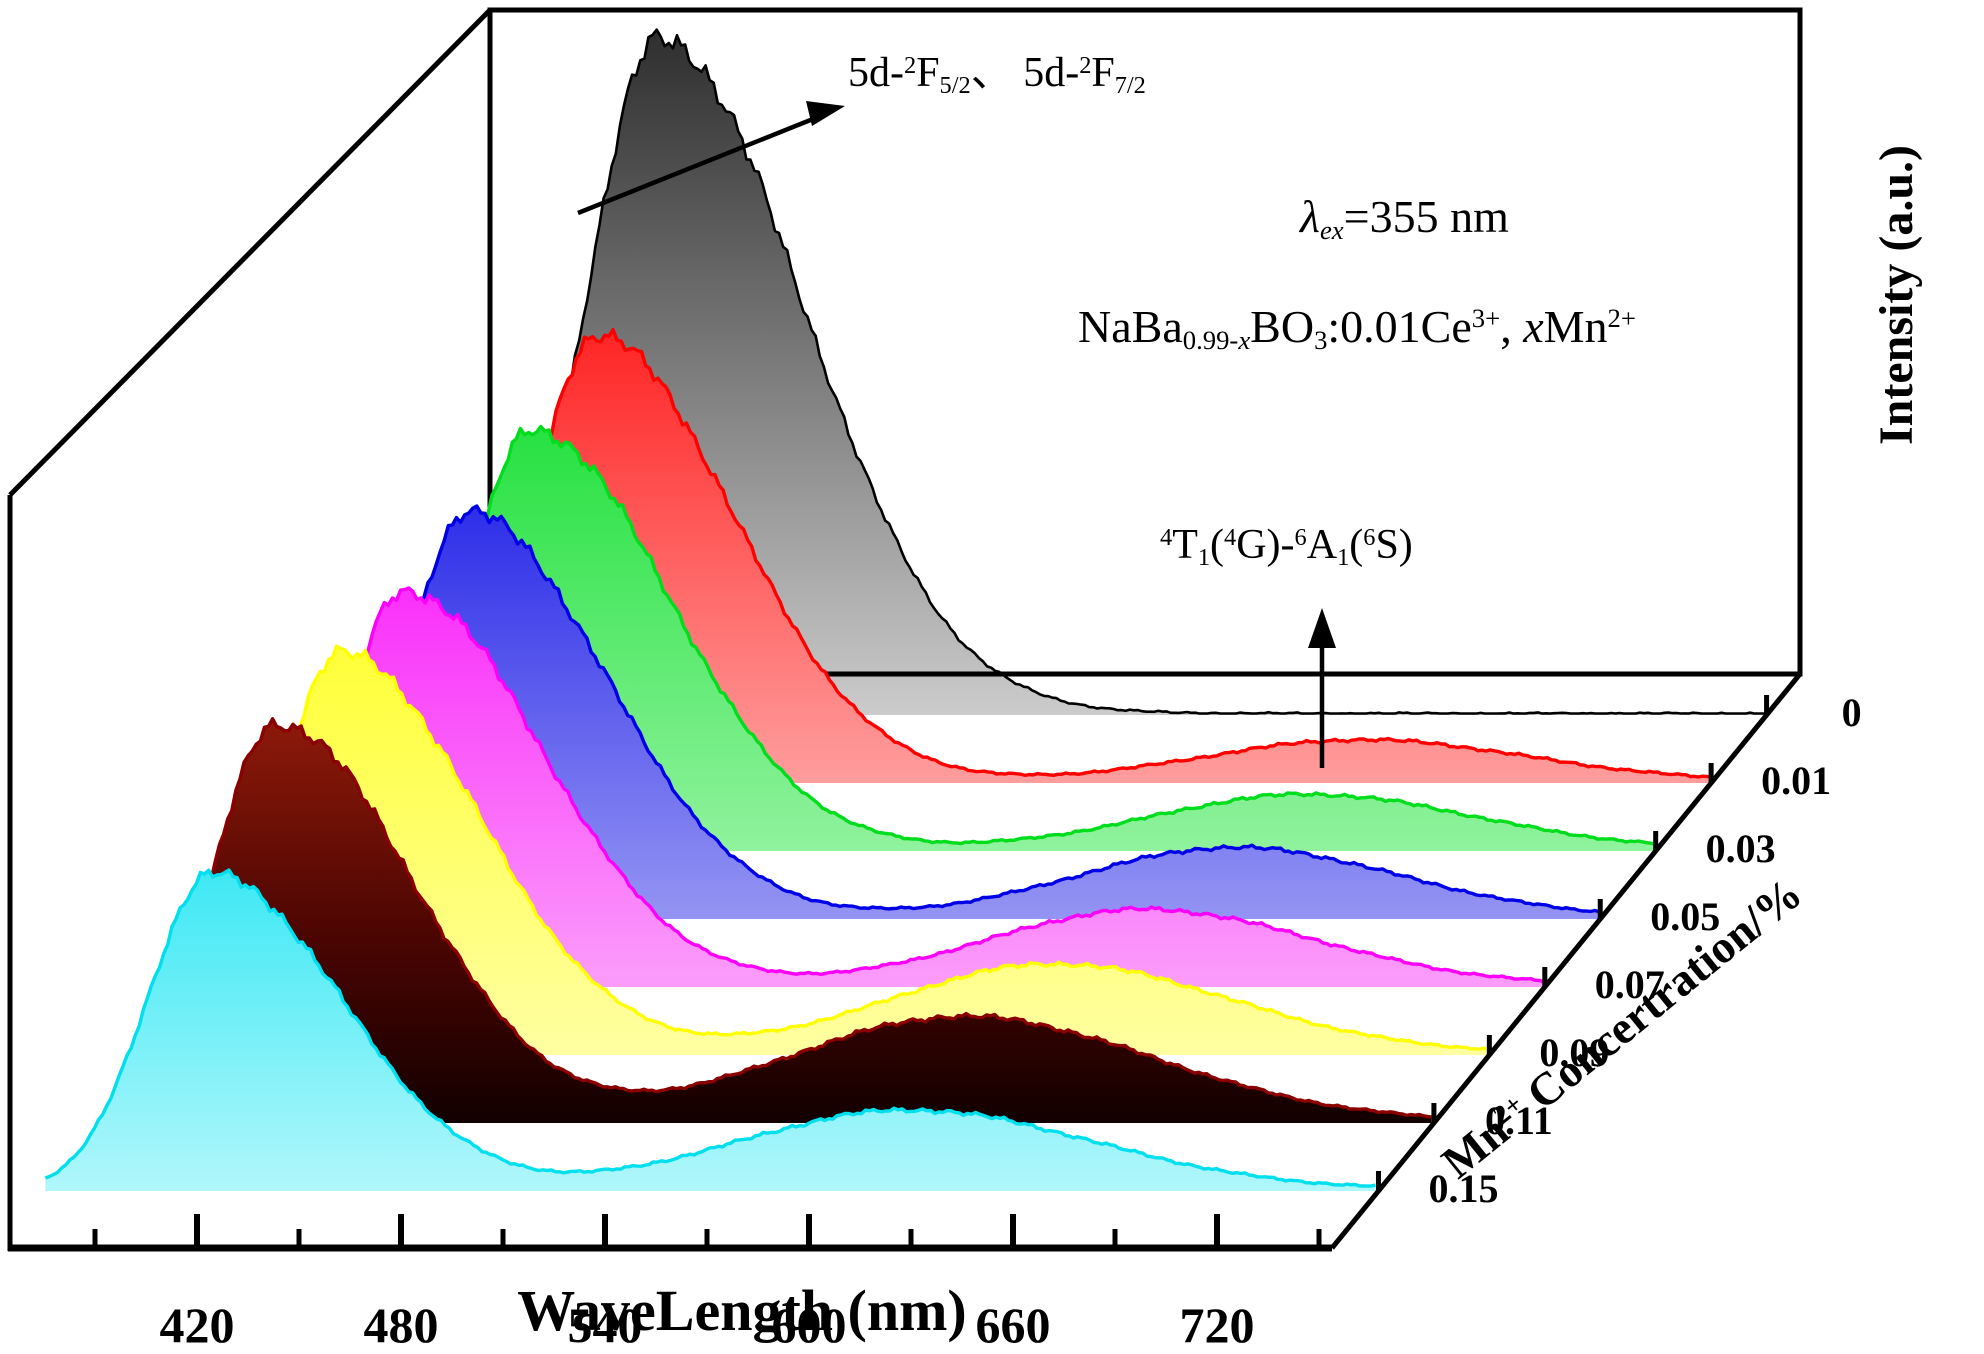 This screenshot has width=1984, height=1354. What do you see at coordinates (1322, 628) in the screenshot?
I see `mn-annotation-arrow-head` at bounding box center [1322, 628].